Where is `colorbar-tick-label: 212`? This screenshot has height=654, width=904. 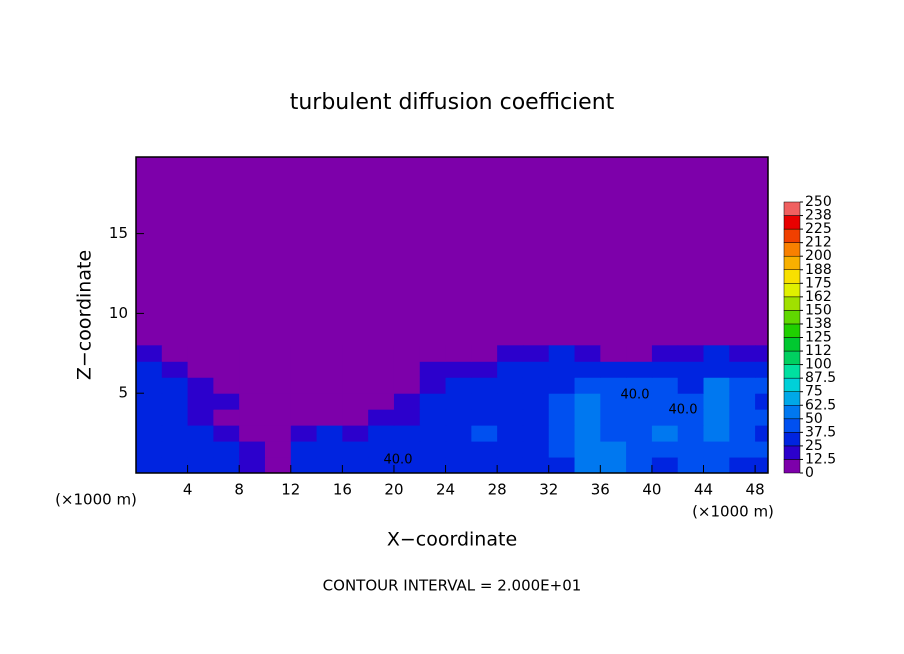
colorbar-tick-label: 212 is located at coordinates (818, 243).